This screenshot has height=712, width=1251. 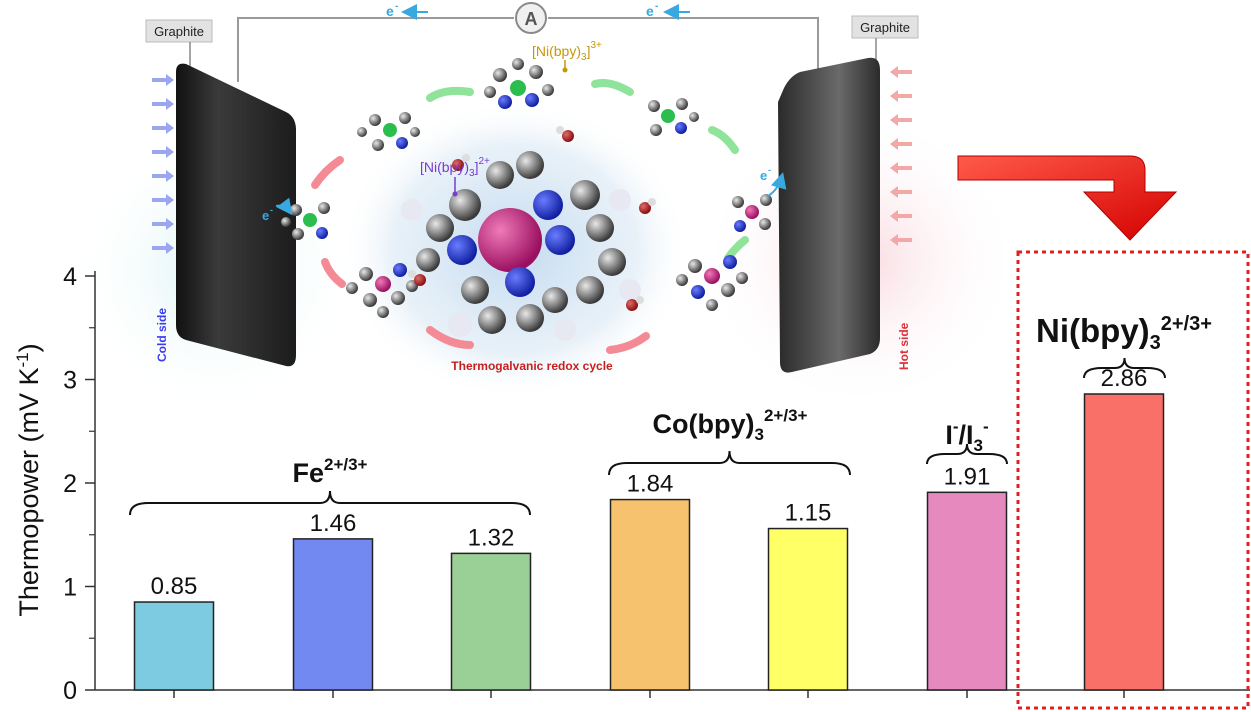 I want to click on ammeter: A, so click(x=531, y=18).